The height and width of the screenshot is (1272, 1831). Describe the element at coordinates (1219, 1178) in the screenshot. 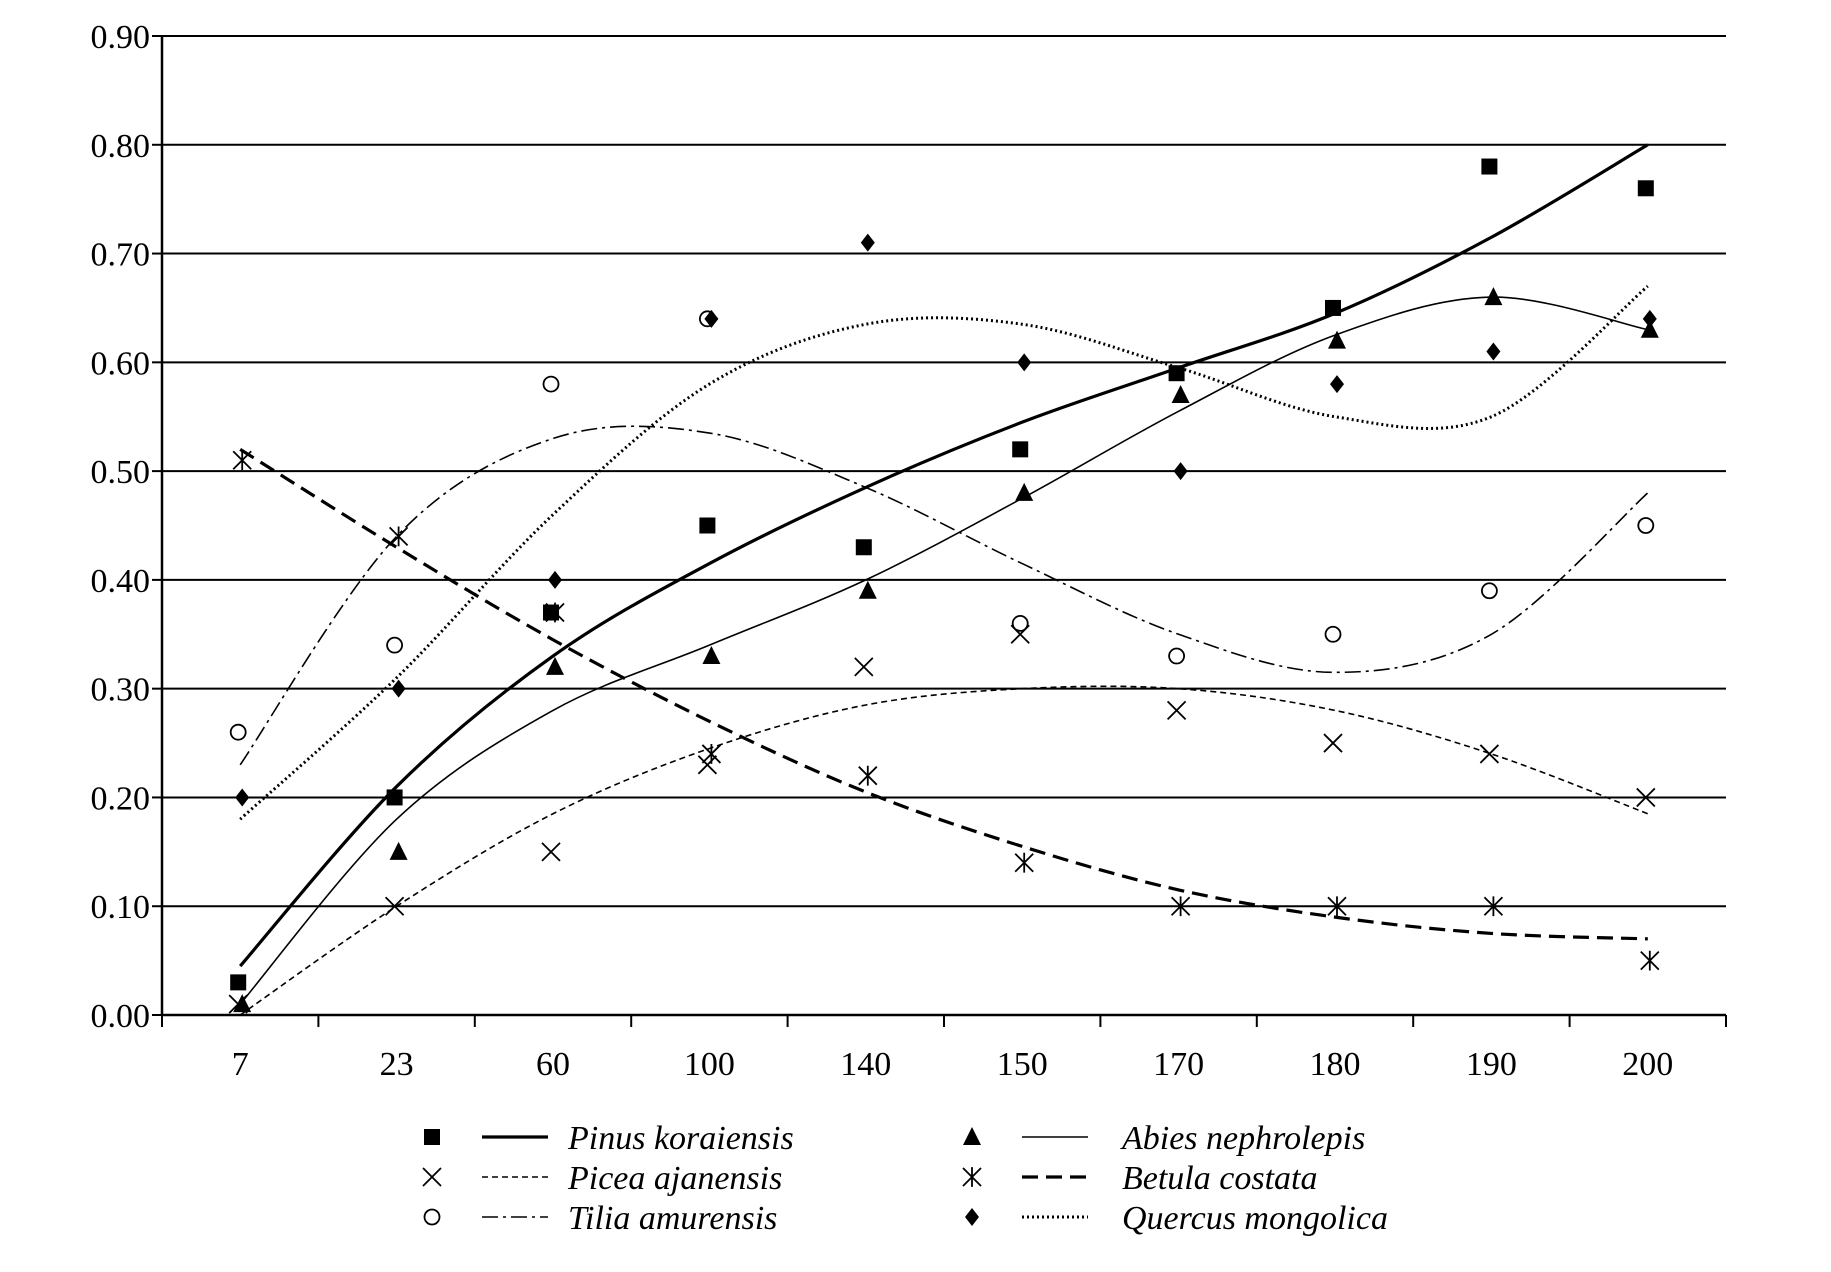

I see `legend-label-betula-costata: Betula costata` at that location.